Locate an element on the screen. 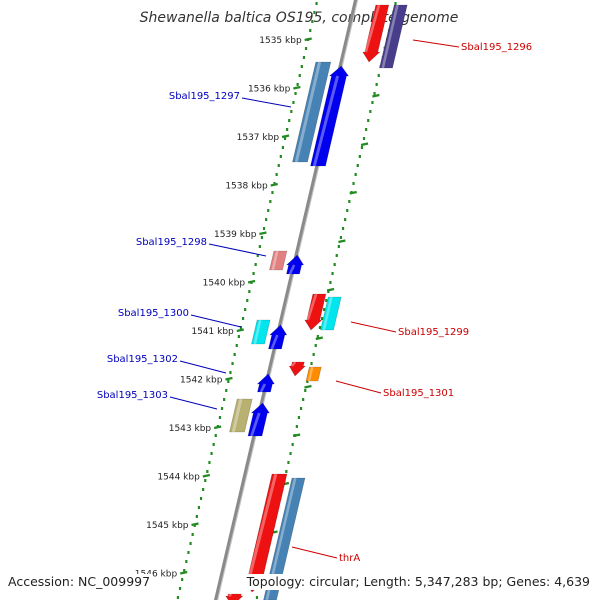 Image resolution: width=600 pixels, height=600 pixels. accession-label: Accession: NC_009997 is located at coordinates (80, 582).